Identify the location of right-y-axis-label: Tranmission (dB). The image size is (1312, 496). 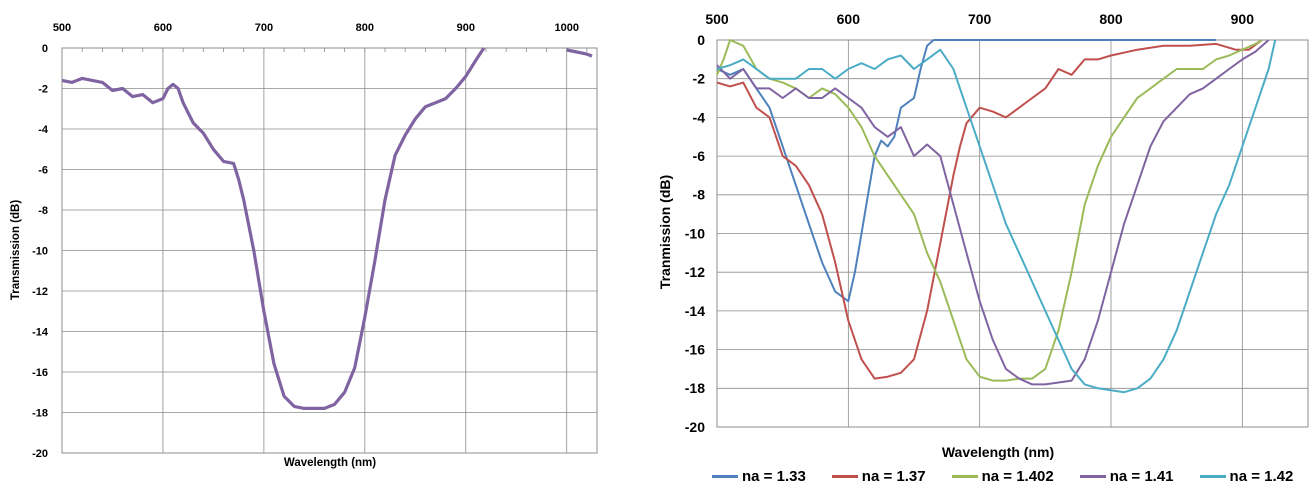
(665, 232).